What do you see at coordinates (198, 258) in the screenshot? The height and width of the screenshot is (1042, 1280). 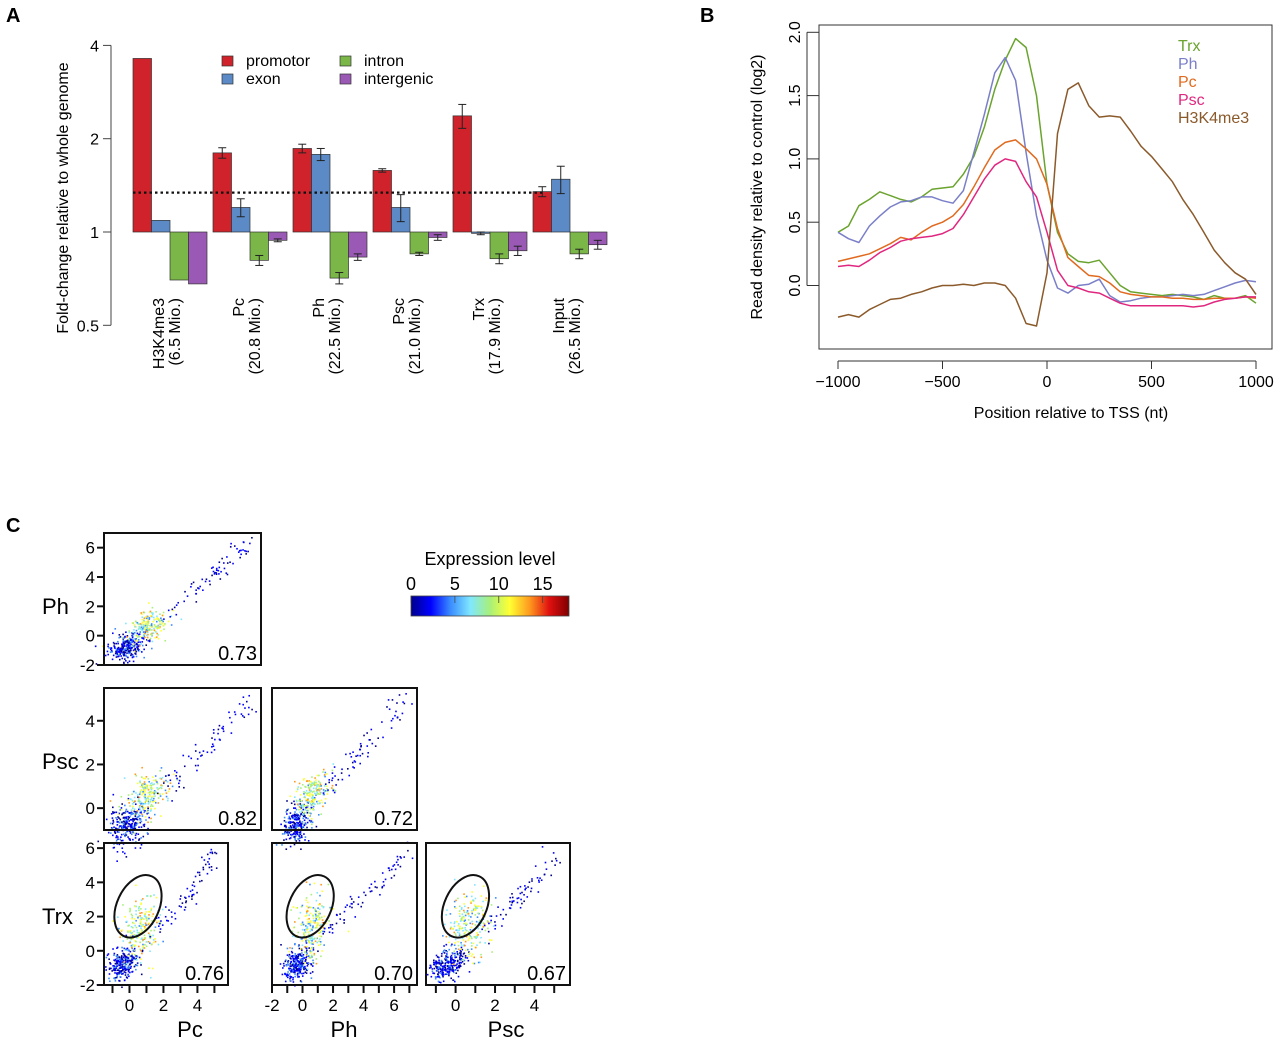 I see `bar-intergenic` at bounding box center [198, 258].